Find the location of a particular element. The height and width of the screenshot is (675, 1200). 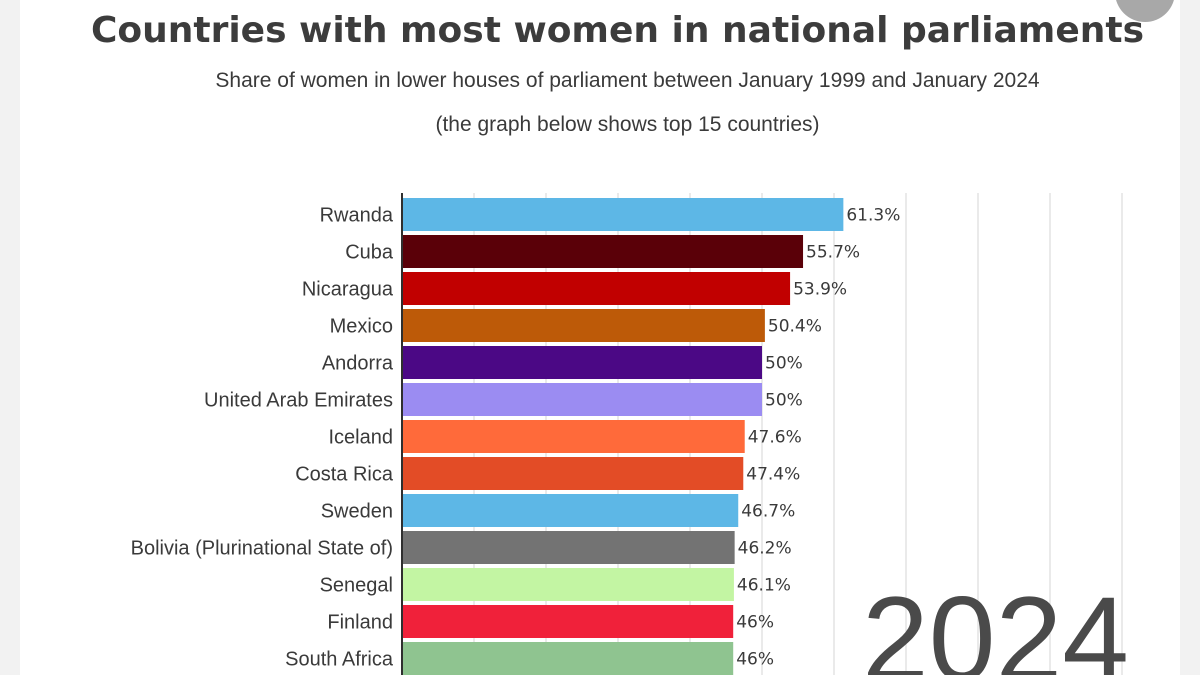

circle-button is located at coordinates (1145, 11).